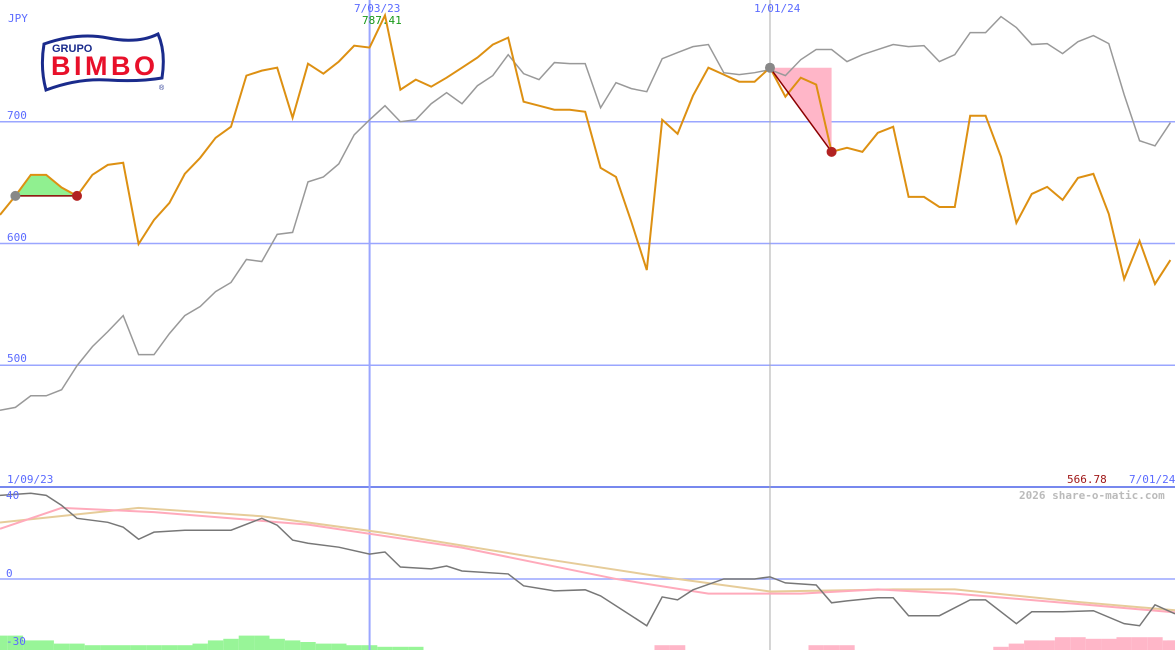 The width and height of the screenshot is (1175, 650). What do you see at coordinates (30, 479) in the screenshot?
I see `x-start-label: 1/09/23` at bounding box center [30, 479].